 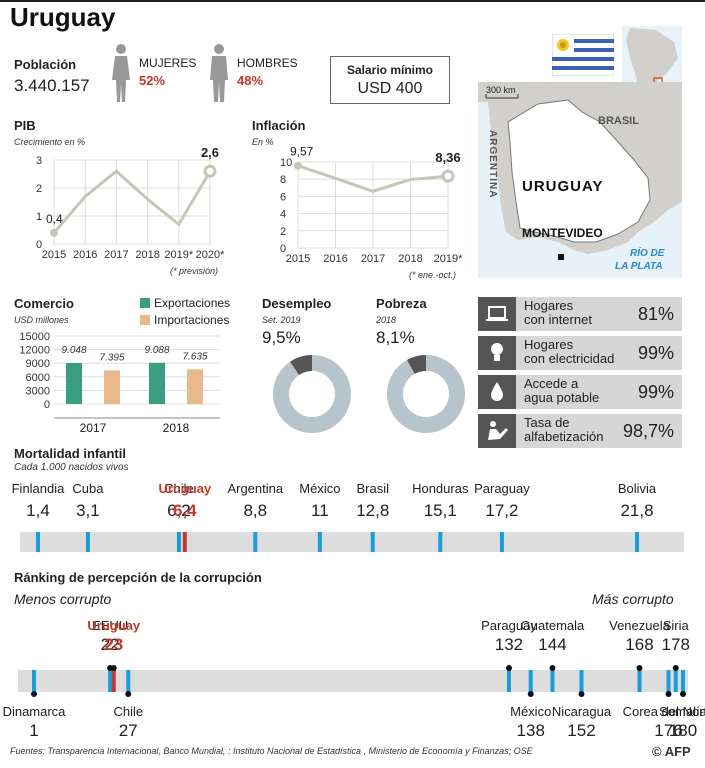 What do you see at coordinates (279, 125) in the screenshot?
I see `inflation-title: Inflación` at bounding box center [279, 125].